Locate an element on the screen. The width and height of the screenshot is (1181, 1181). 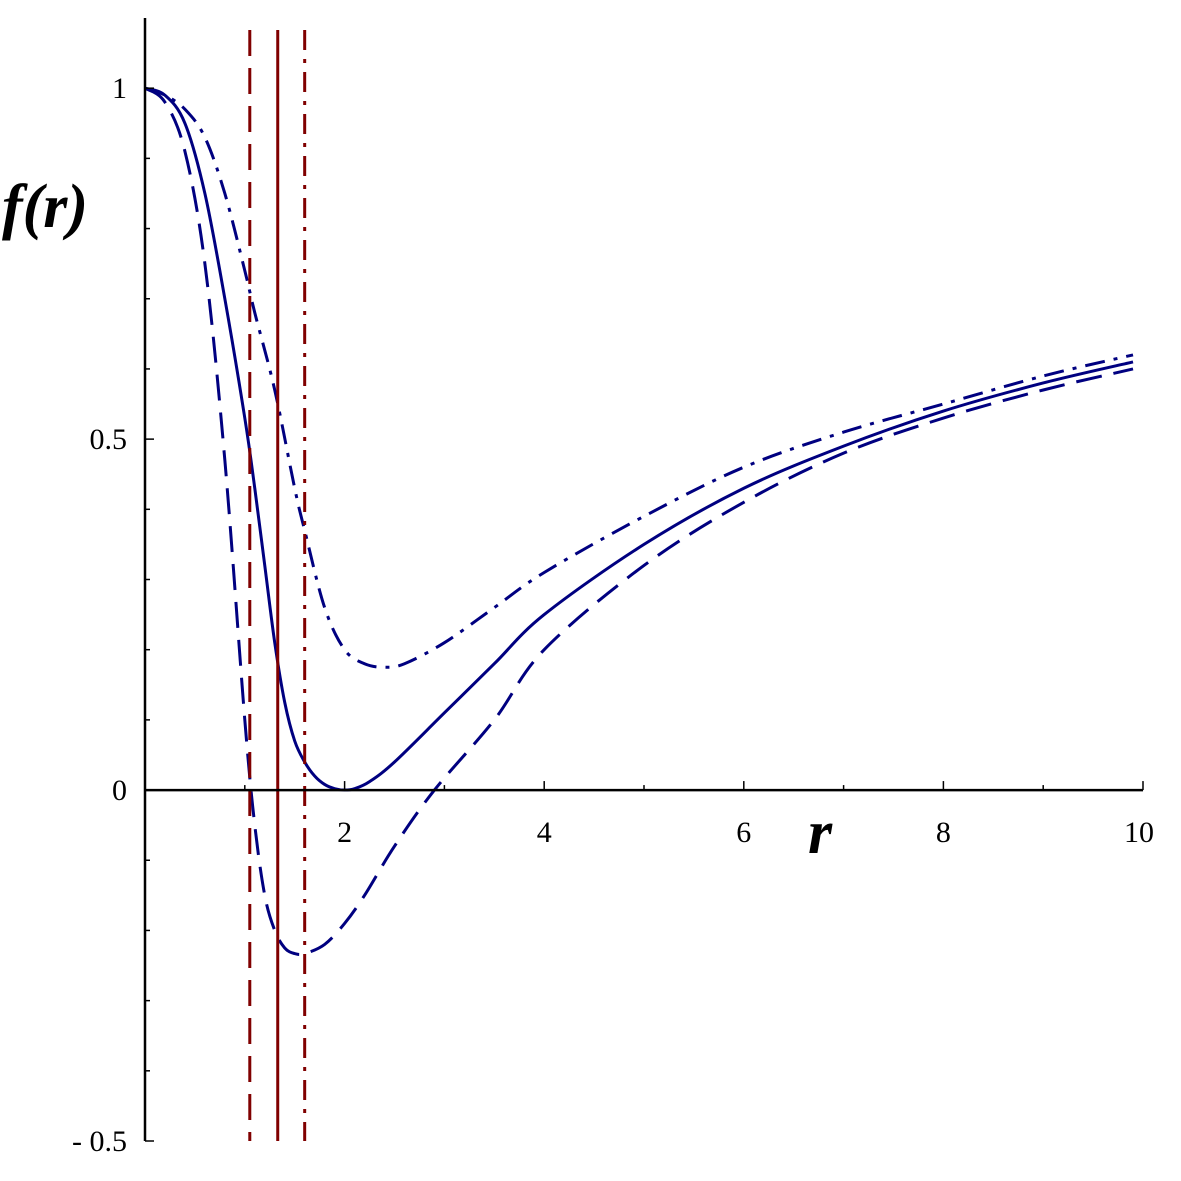
vertical-lines-layer is located at coordinates (277, 585).